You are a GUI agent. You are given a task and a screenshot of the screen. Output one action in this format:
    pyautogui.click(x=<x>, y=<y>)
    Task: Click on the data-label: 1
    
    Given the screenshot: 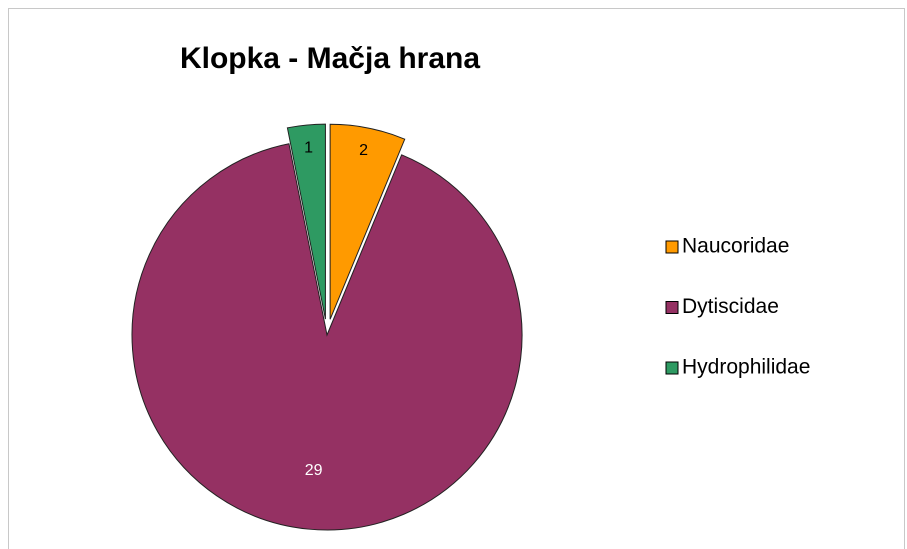 What is the action you would take?
    pyautogui.click(x=308, y=148)
    